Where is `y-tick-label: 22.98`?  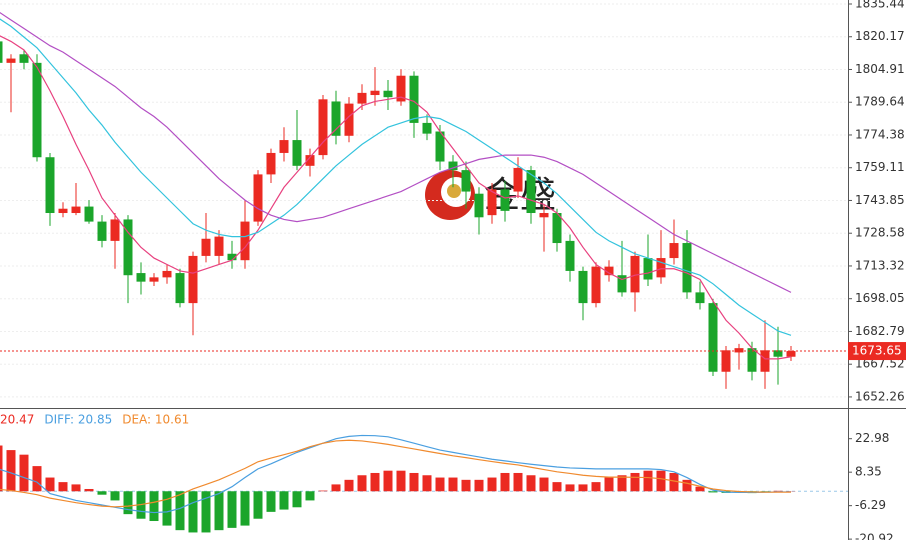
y-tick-label: 22.98 is located at coordinates (872, 438).